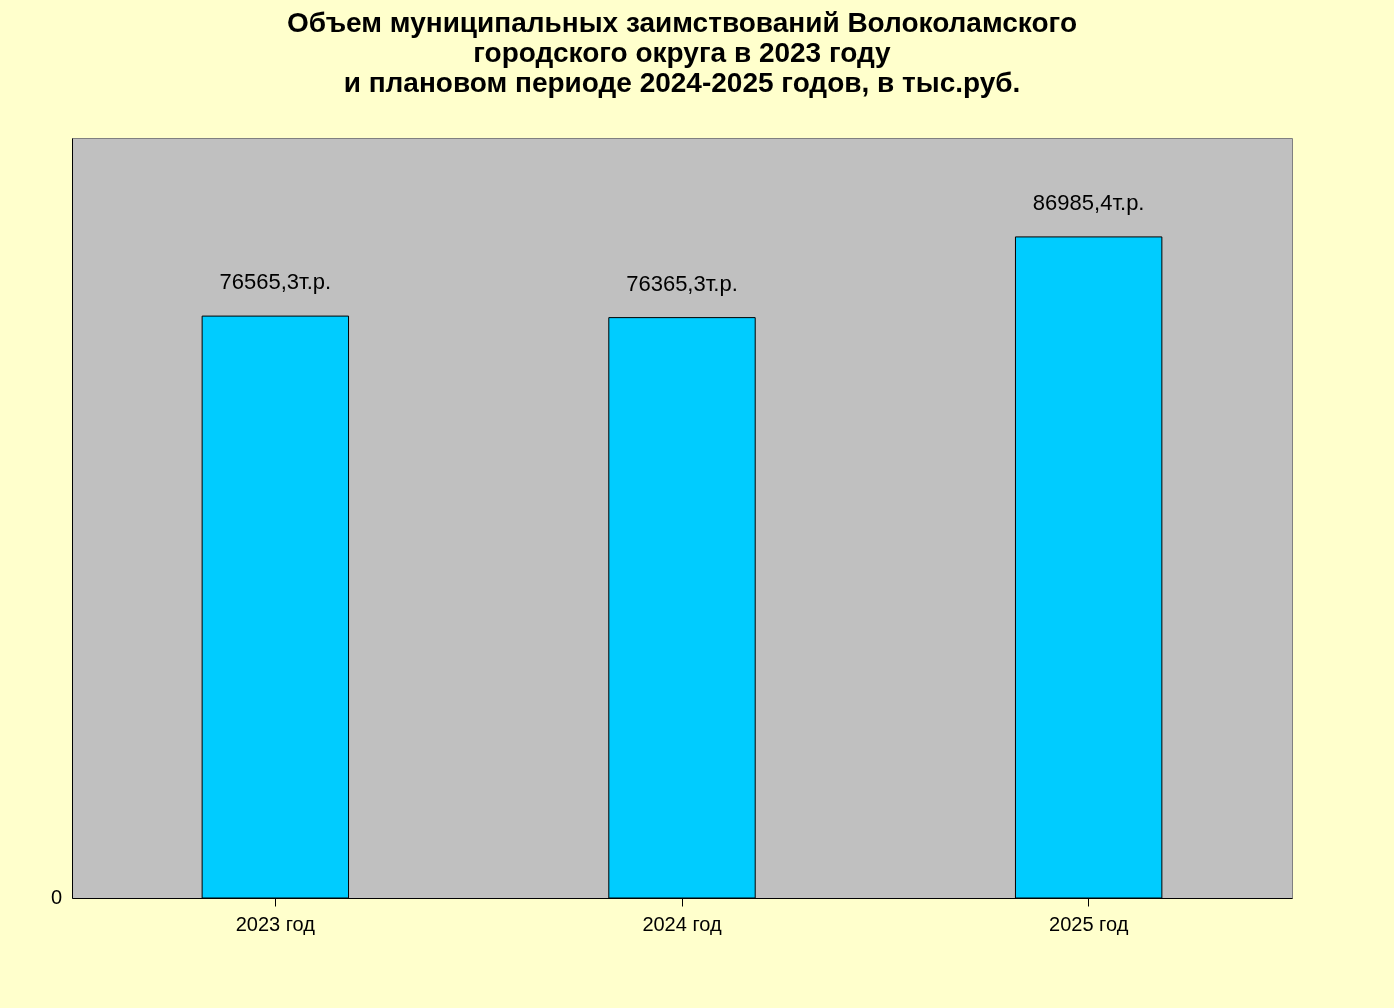 This screenshot has width=1394, height=1008. I want to click on x-tick-label: 2025 год, so click(1089, 923).